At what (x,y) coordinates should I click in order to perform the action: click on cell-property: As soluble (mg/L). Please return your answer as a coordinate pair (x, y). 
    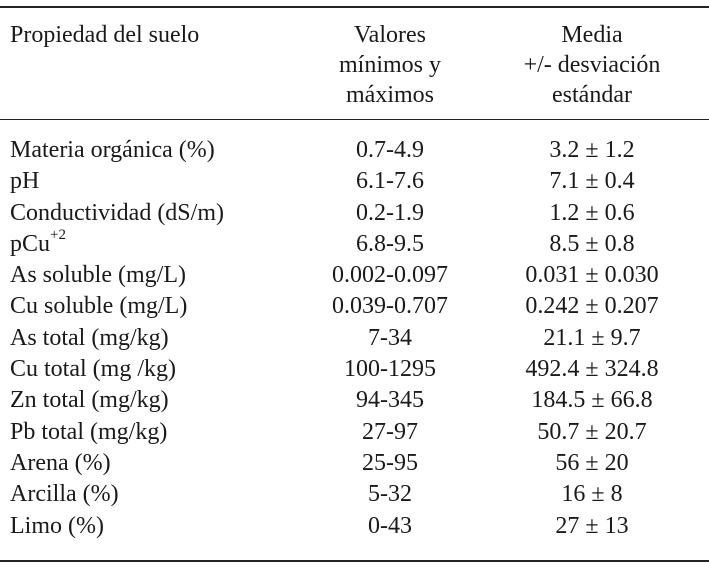
    Looking at the image, I should click on (98, 275).